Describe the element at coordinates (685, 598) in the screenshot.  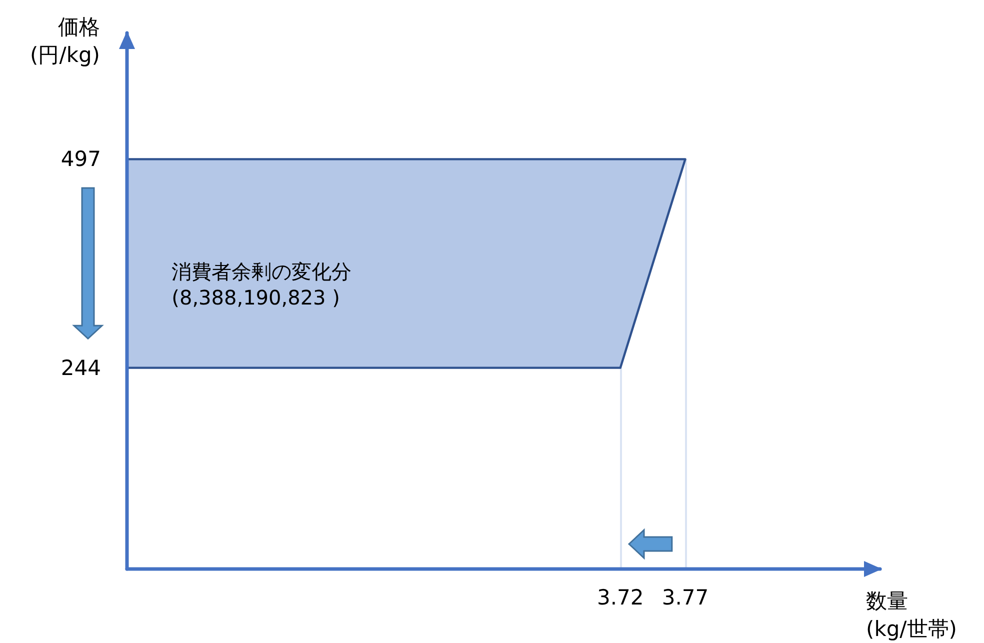
I see `x-tick-label: 3.77` at that location.